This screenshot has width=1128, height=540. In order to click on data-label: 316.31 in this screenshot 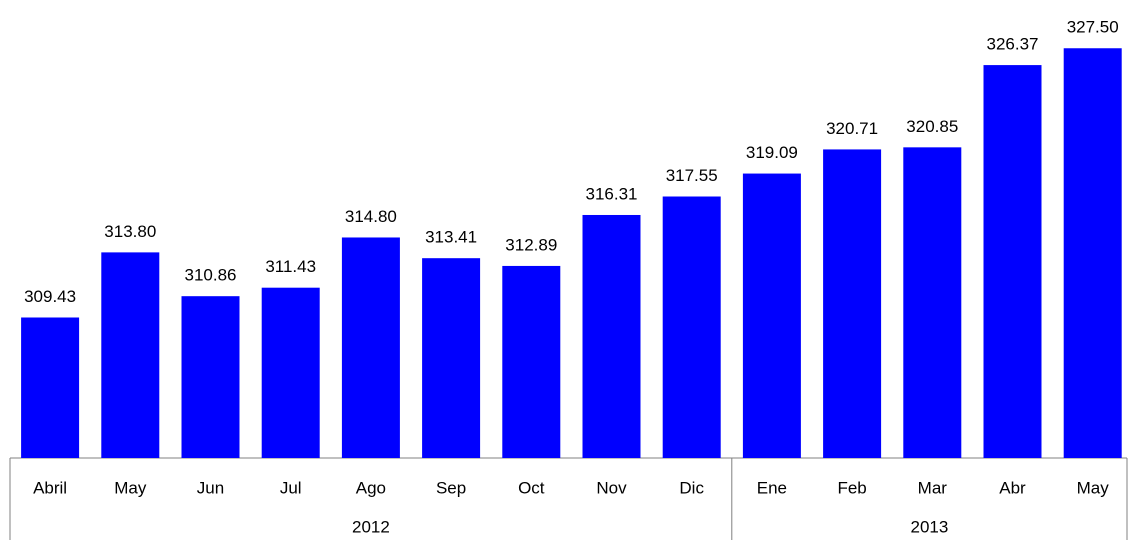, I will do `click(612, 193)`.